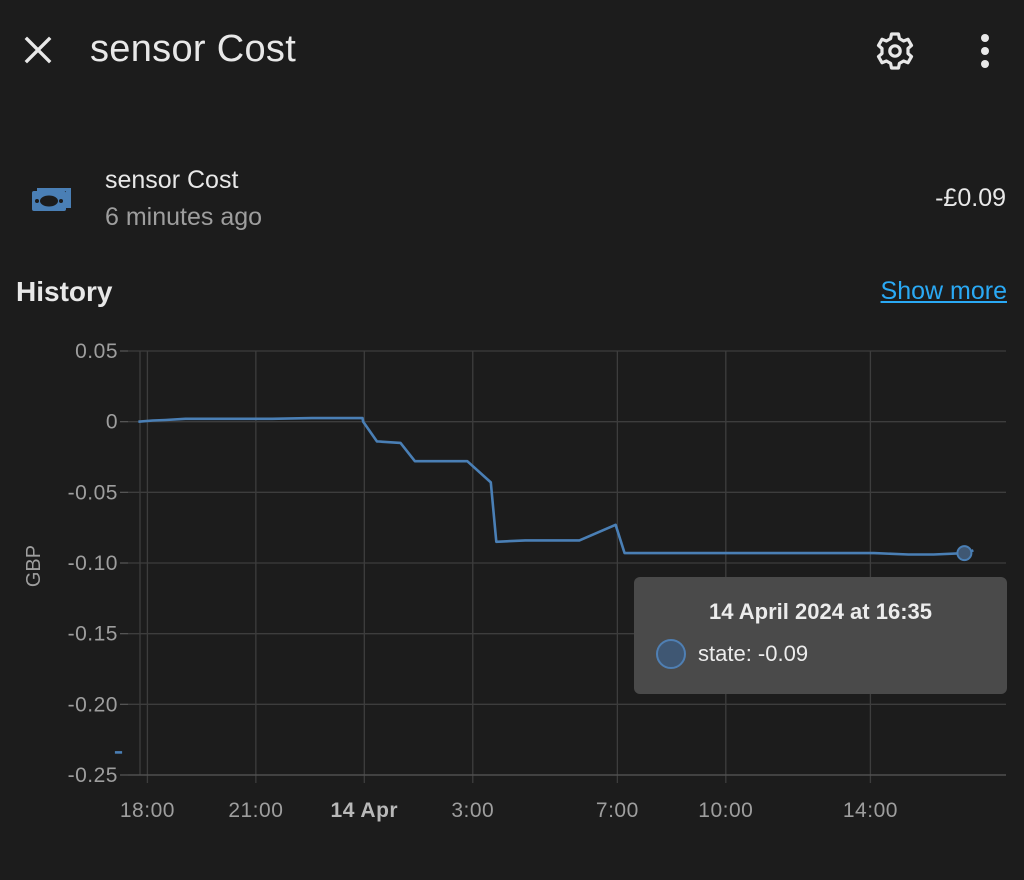  Describe the element at coordinates (964, 553) in the screenshot. I see `highlighted-data-point` at that location.